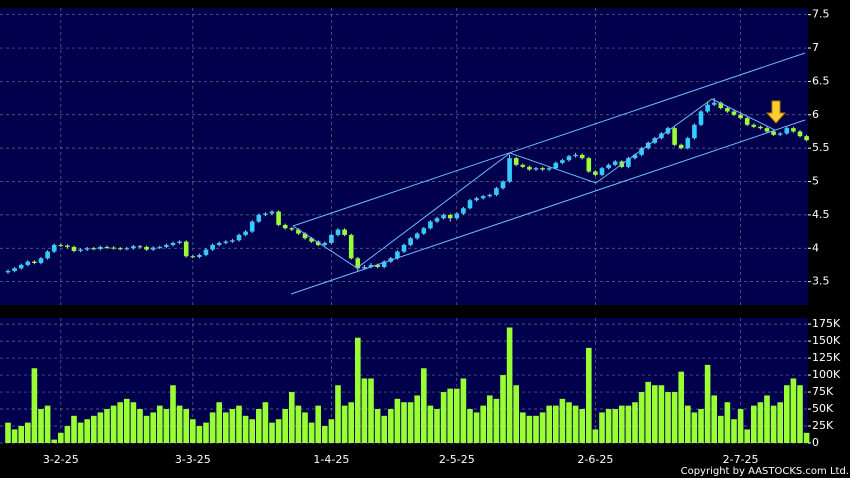  Describe the element at coordinates (823, 408) in the screenshot. I see `y-tick-label: 50K` at that location.